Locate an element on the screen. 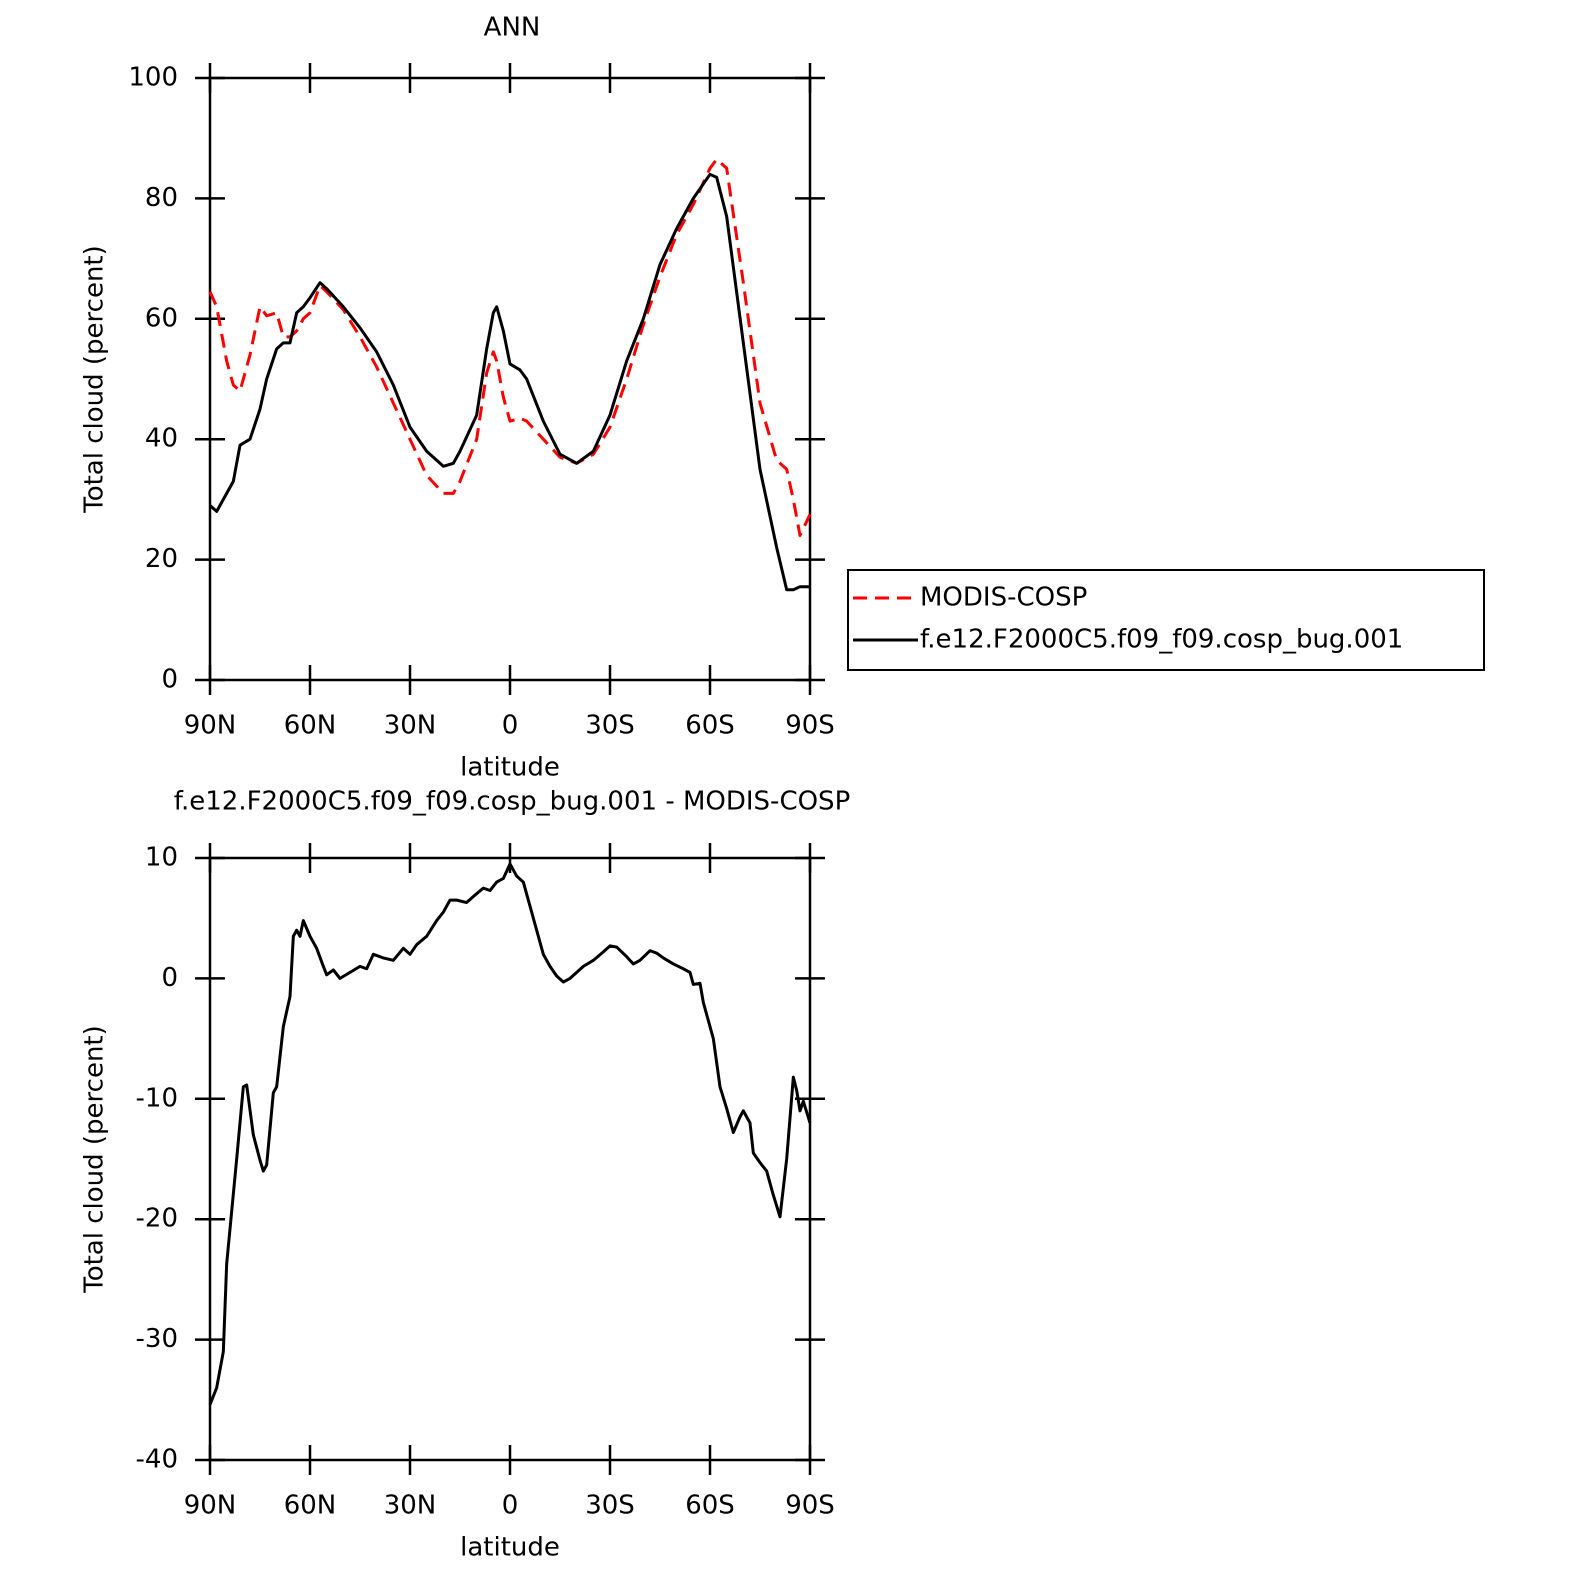 Image resolution: width=1583 pixels, height=1585 pixels. legend-label: MODIS-COSP is located at coordinates (1003, 598).